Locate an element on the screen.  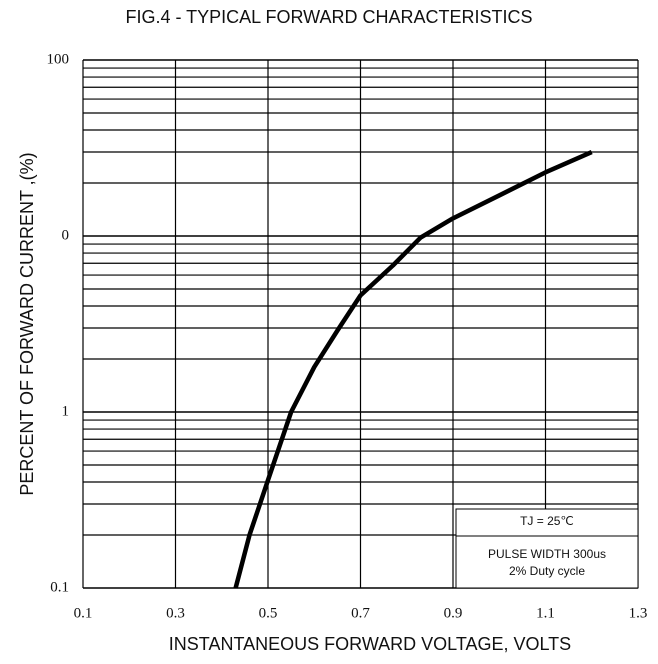
y-axis-label: PERCENT OF FORWARD CURRENT ,(%) is located at coordinates (27, 323).